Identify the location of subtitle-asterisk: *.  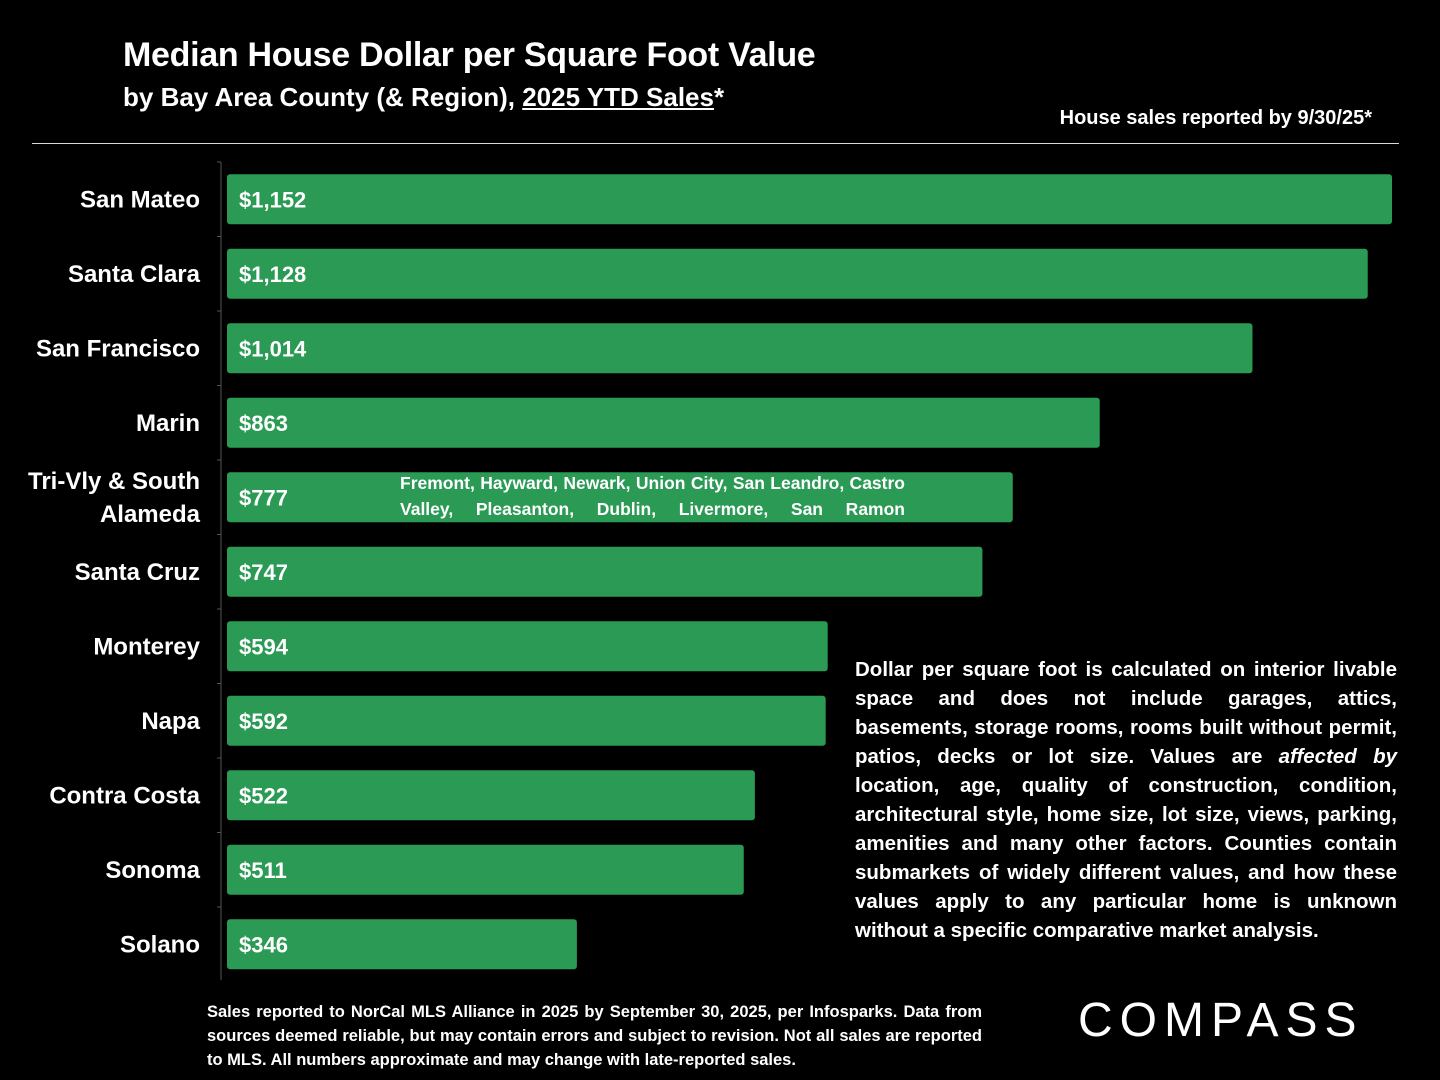
(719, 97).